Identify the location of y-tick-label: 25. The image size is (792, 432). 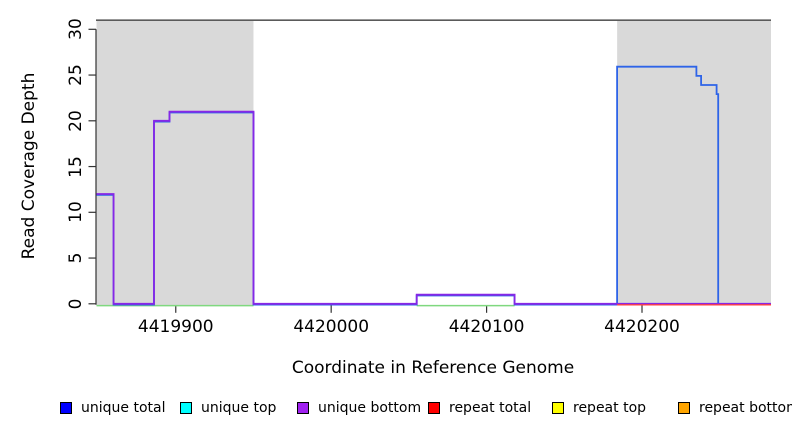
(76, 75).